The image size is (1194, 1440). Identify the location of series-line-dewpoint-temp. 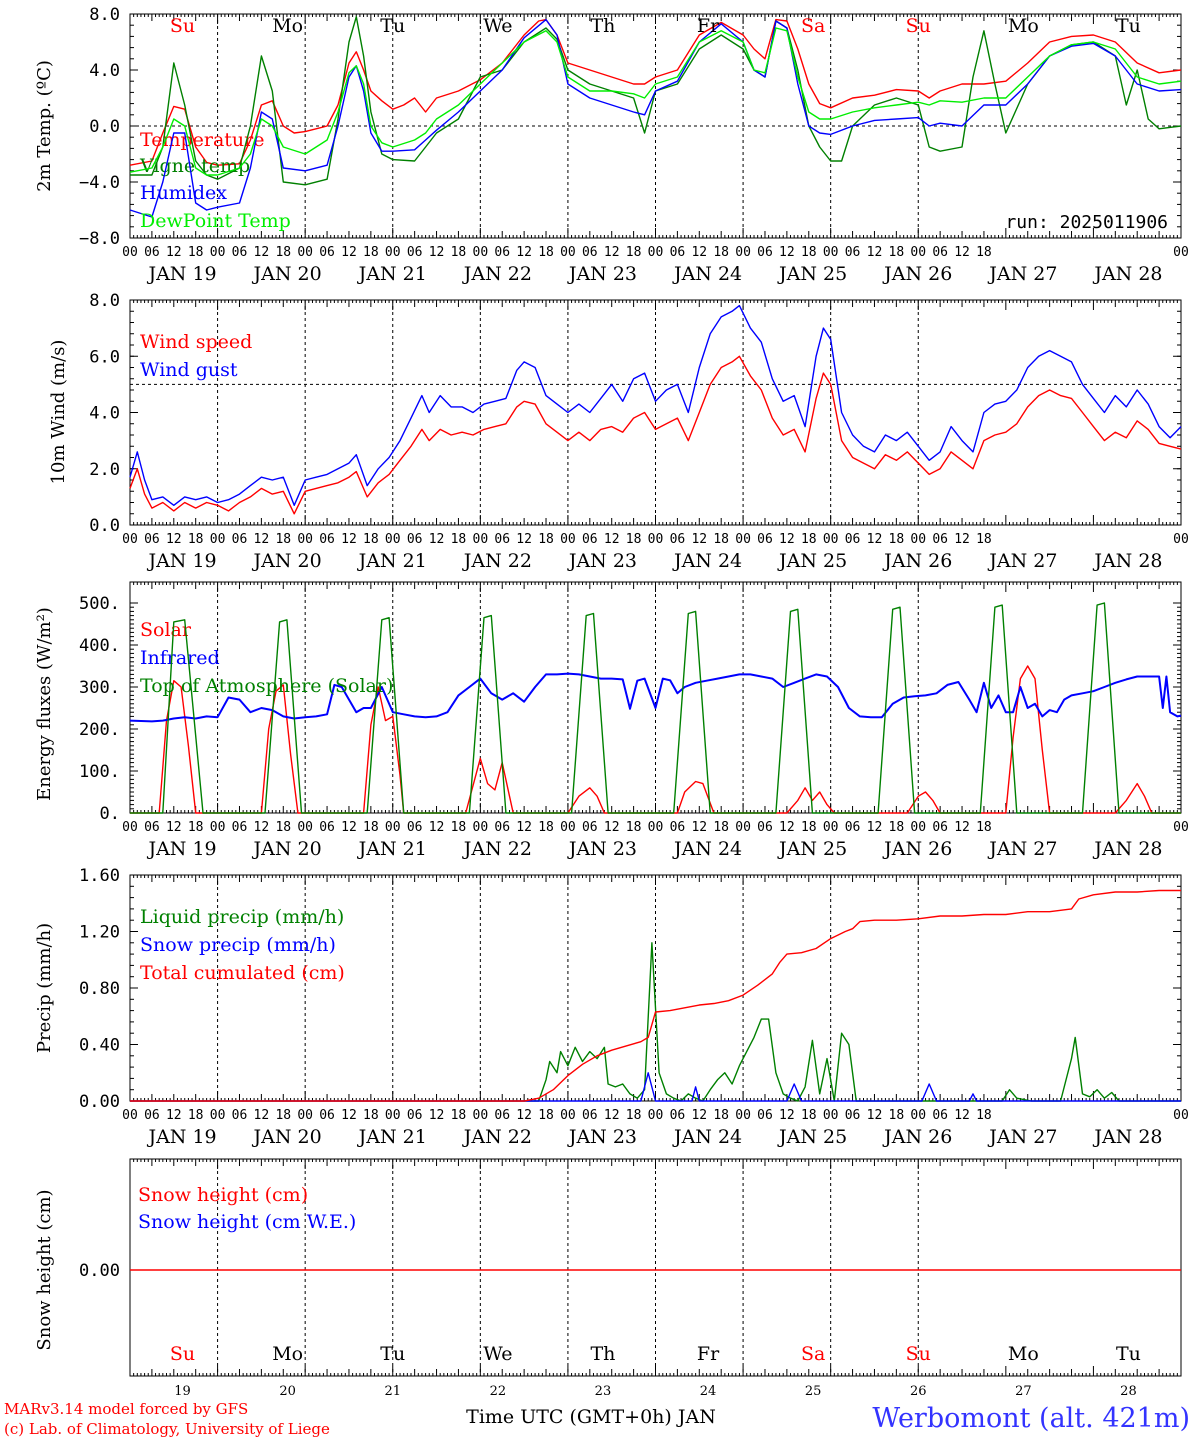
(655, 101).